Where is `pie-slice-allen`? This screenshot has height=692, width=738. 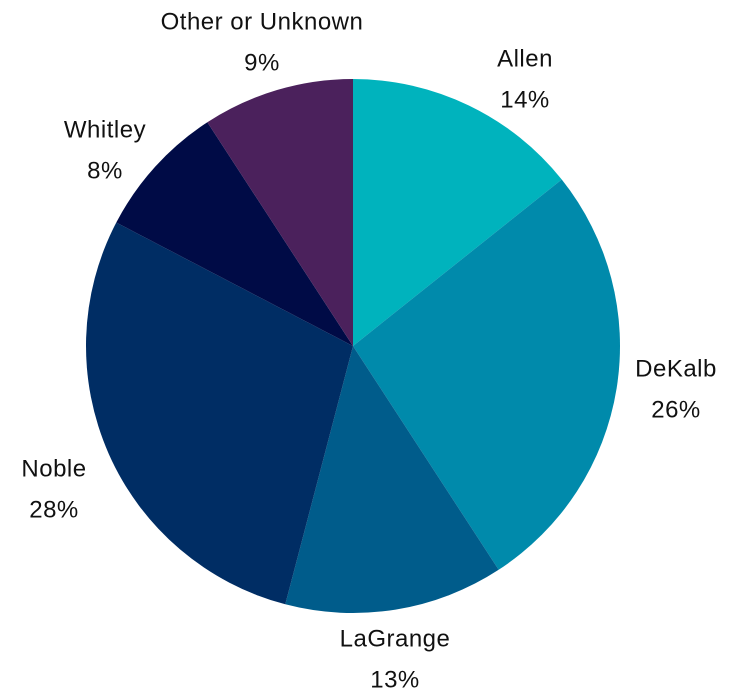 pie-slice-allen is located at coordinates (457, 212).